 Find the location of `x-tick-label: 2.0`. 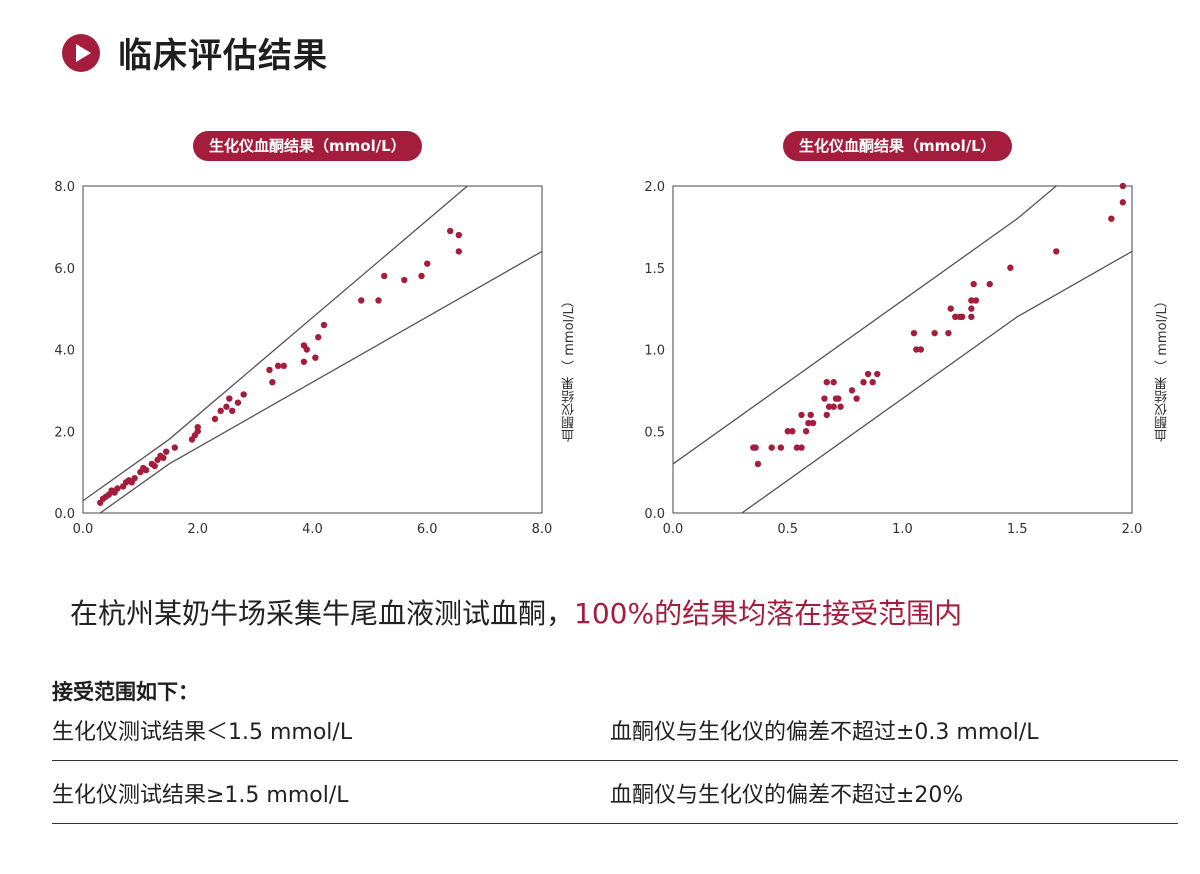

x-tick-label: 2.0 is located at coordinates (197, 529).